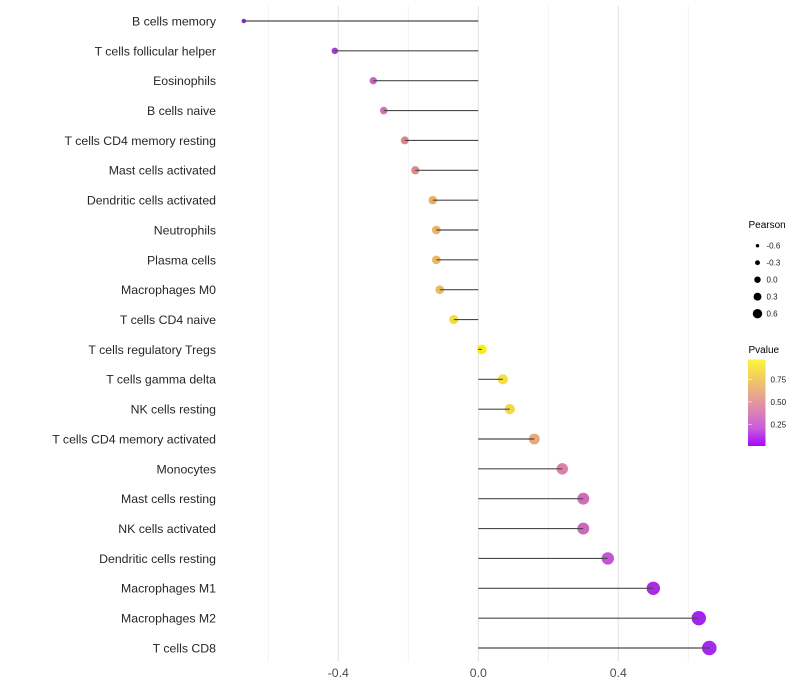  What do you see at coordinates (174, 410) in the screenshot?
I see `category-label: NK cells resting` at bounding box center [174, 410].